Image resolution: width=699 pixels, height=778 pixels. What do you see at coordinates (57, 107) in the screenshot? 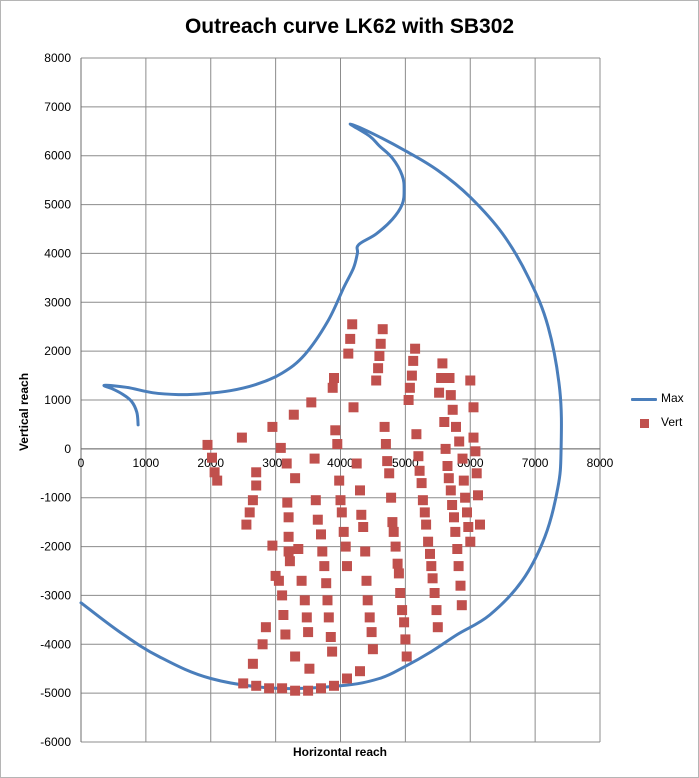
I see `y-tick-label: 7000` at bounding box center [57, 107].